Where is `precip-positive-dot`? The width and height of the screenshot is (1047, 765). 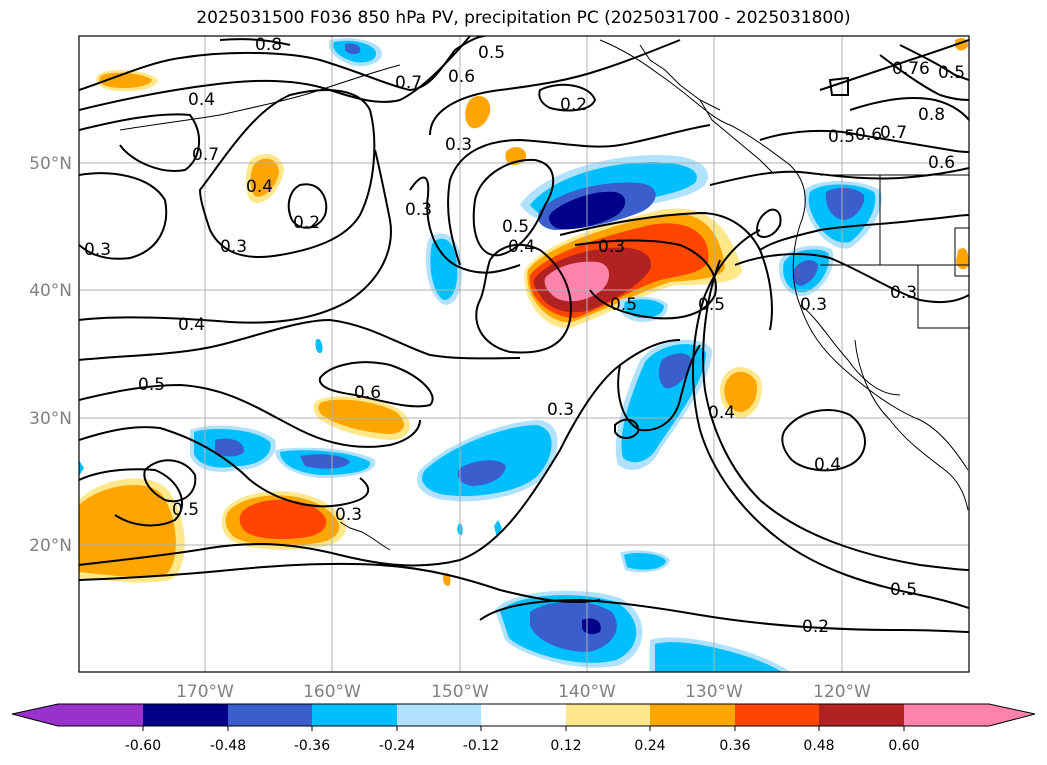
precip-positive-dot is located at coordinates (446, 579).